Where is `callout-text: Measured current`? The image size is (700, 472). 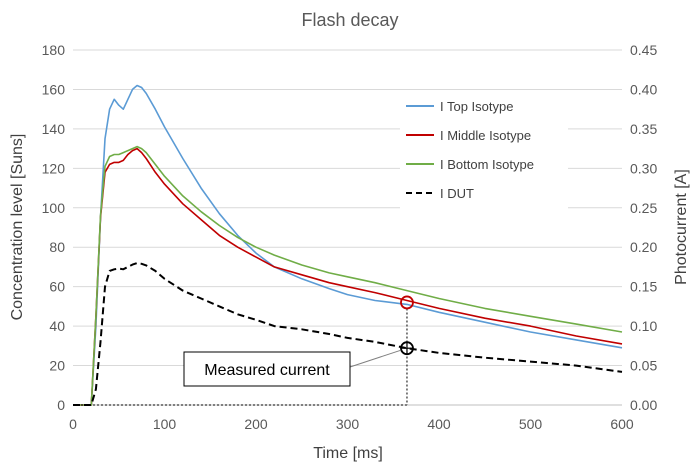
callout-text: Measured current is located at coordinates (267, 370).